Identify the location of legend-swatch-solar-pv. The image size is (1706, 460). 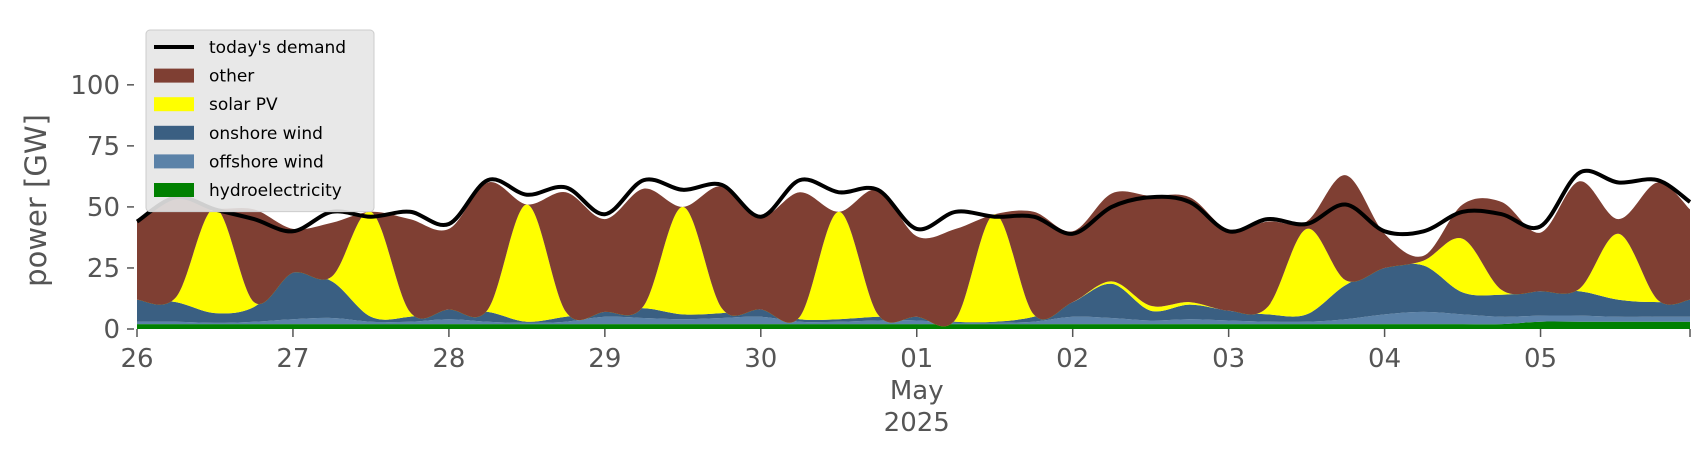
(174, 104).